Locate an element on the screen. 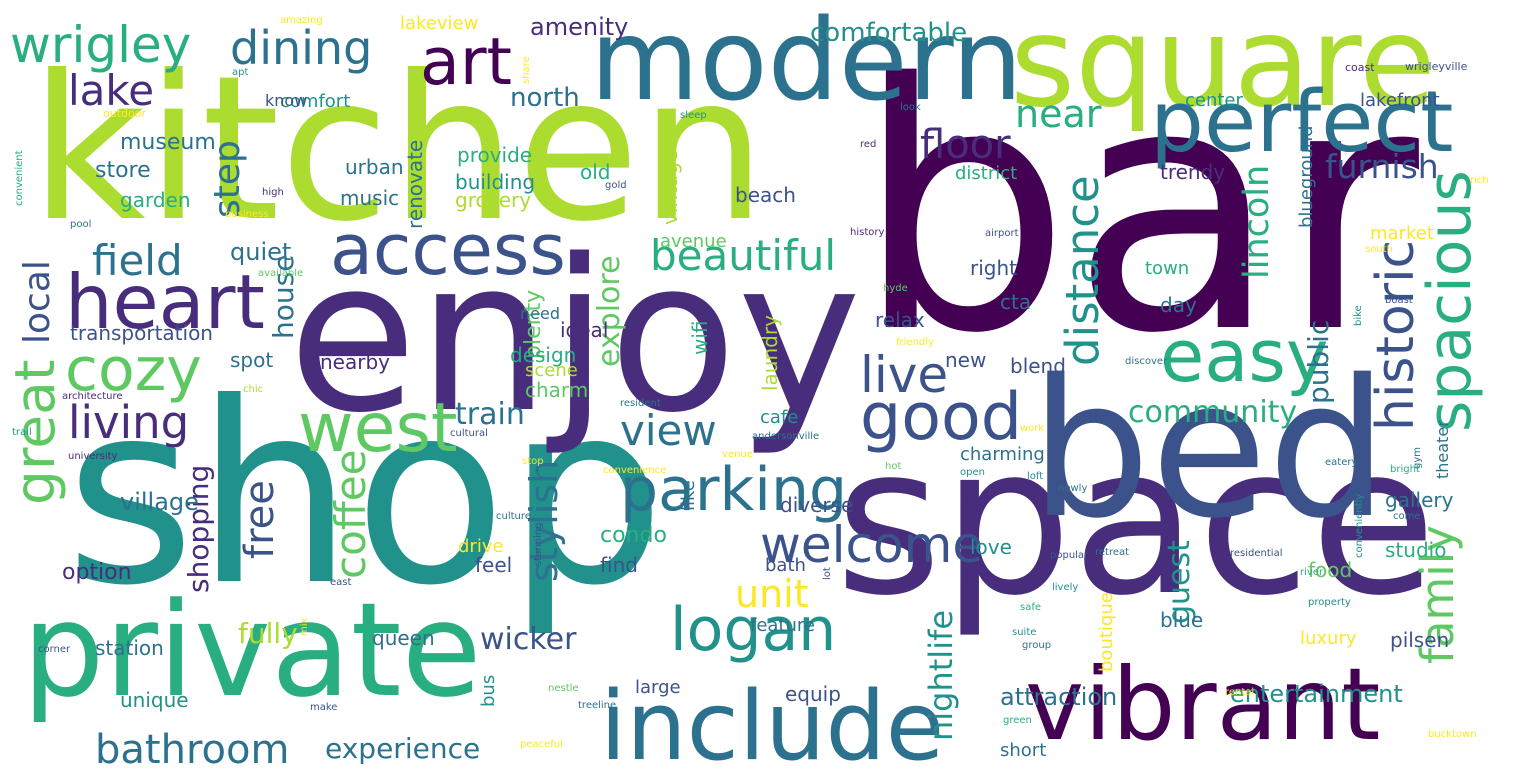  cloud-word: luxury is located at coordinates (1328, 638).